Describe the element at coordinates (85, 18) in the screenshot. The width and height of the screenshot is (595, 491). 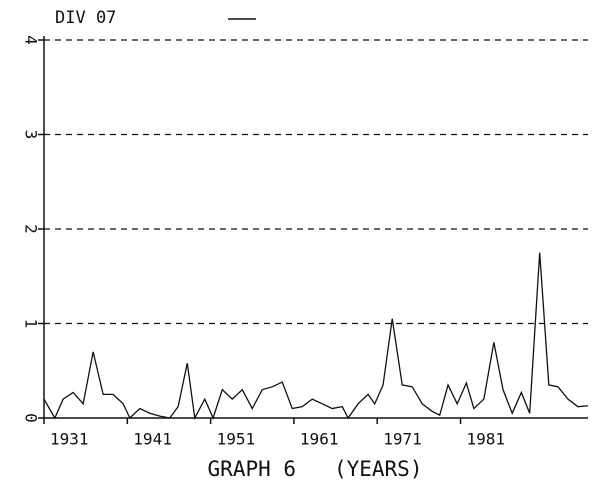
I see `chart-title: DIV 07` at that location.